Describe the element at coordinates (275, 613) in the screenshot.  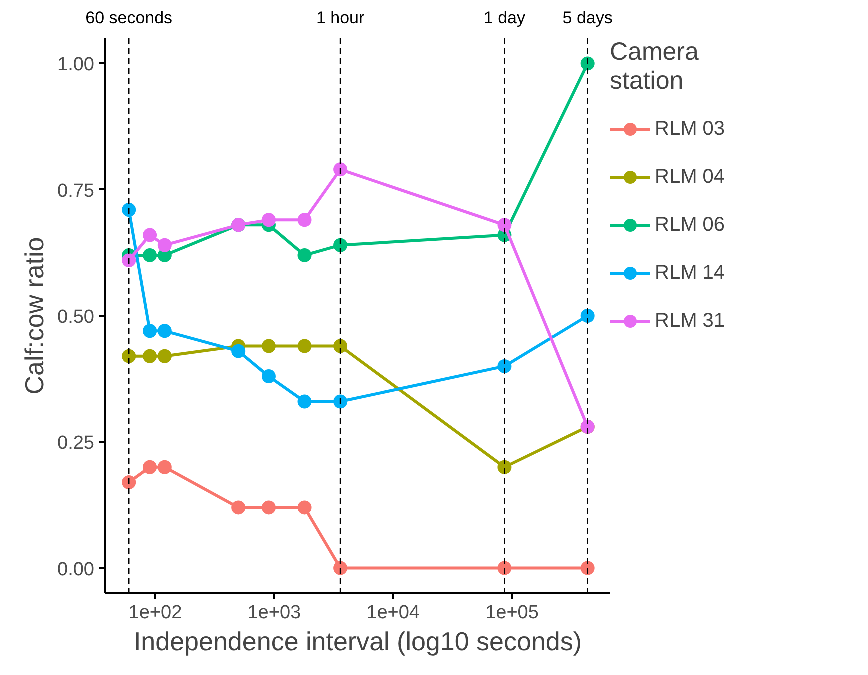
I see `x-tick-label: 1e+03` at that location.